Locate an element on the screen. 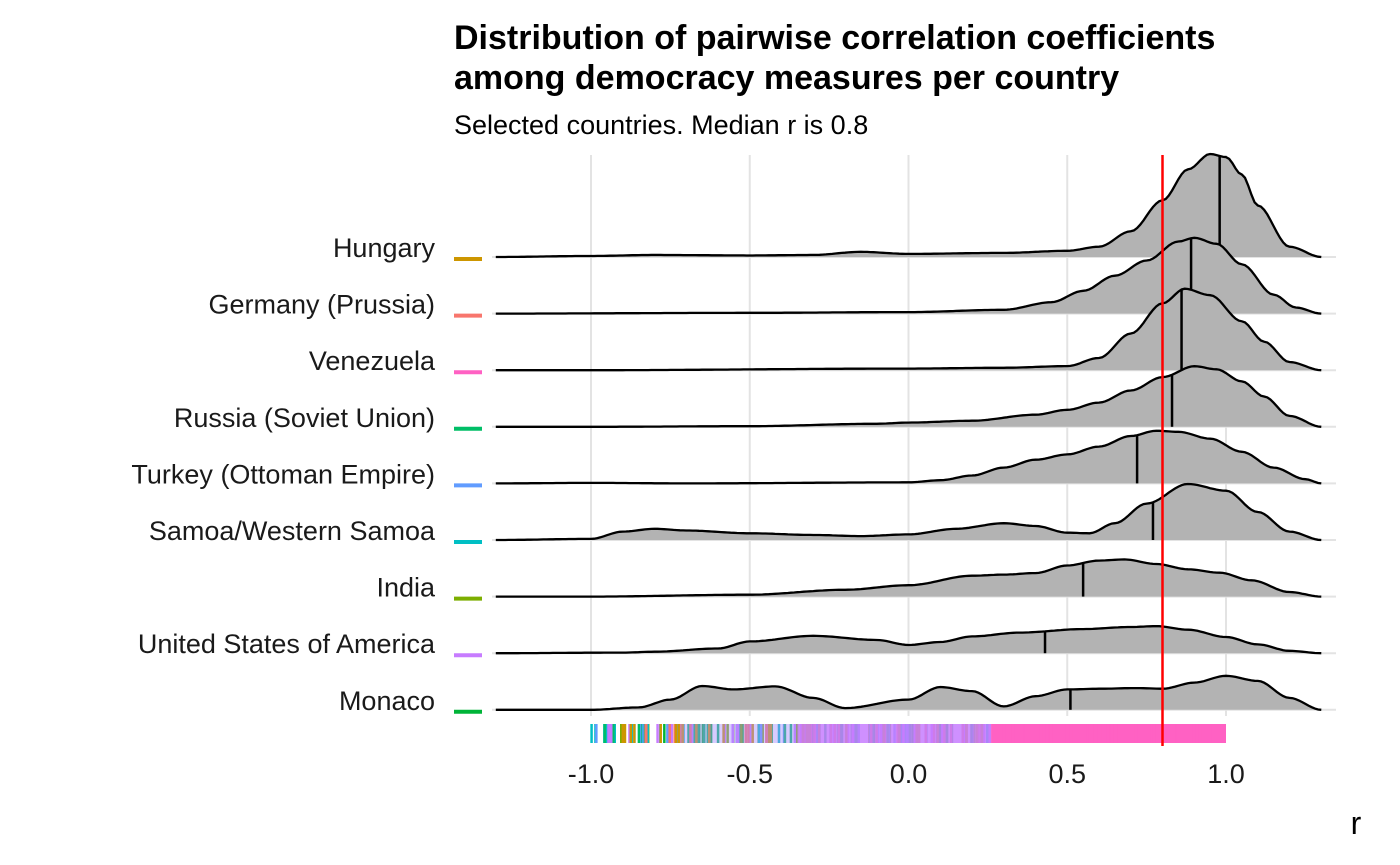 The width and height of the screenshot is (1400, 865). country-label: Samoa/Western Samoa is located at coordinates (292, 531).